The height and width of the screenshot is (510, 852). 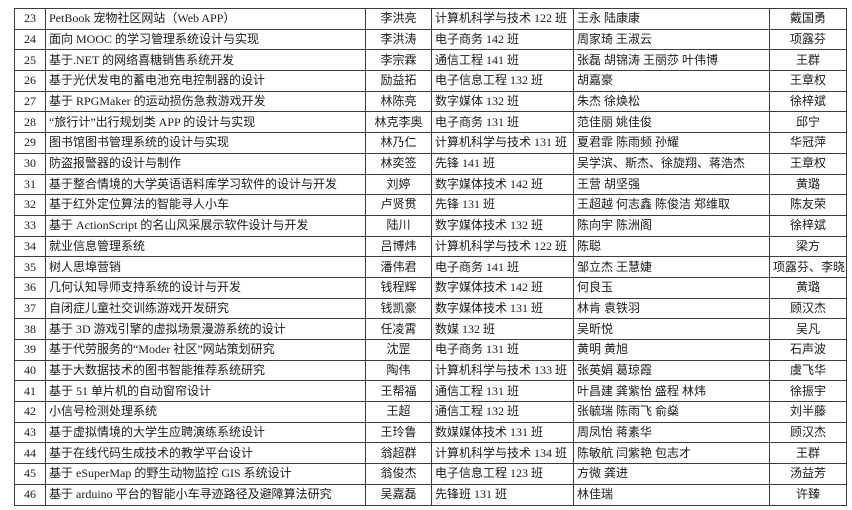 What do you see at coordinates (30, 350) in the screenshot?
I see `cell-row-number: 39` at bounding box center [30, 350].